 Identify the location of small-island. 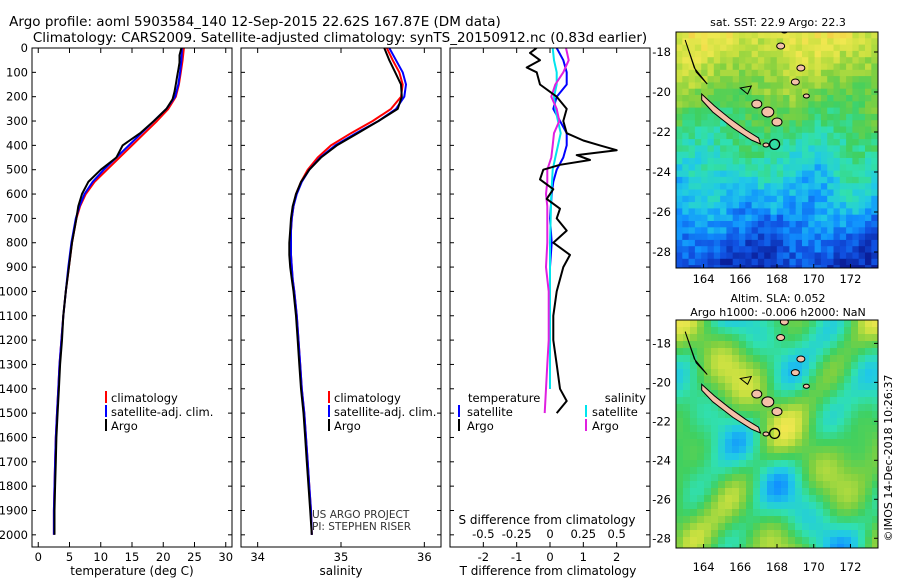
(795, 82).